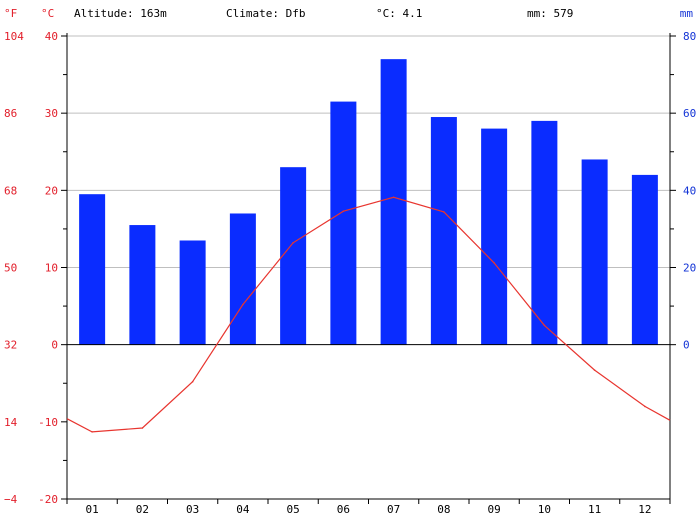 The height and width of the screenshot is (518, 700). I want to click on precip-total-text: mm: 579, so click(550, 13).